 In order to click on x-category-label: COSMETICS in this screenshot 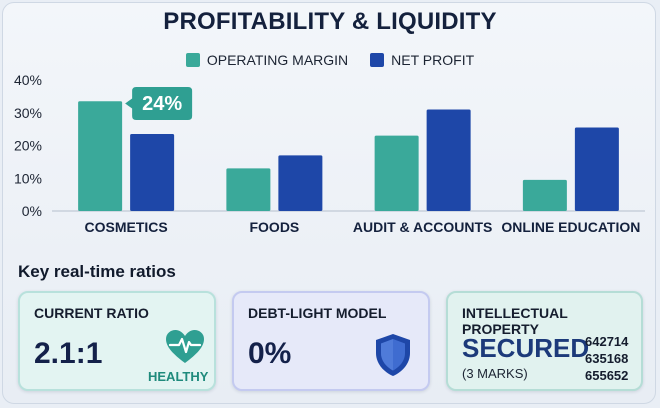, I will do `click(126, 227)`.